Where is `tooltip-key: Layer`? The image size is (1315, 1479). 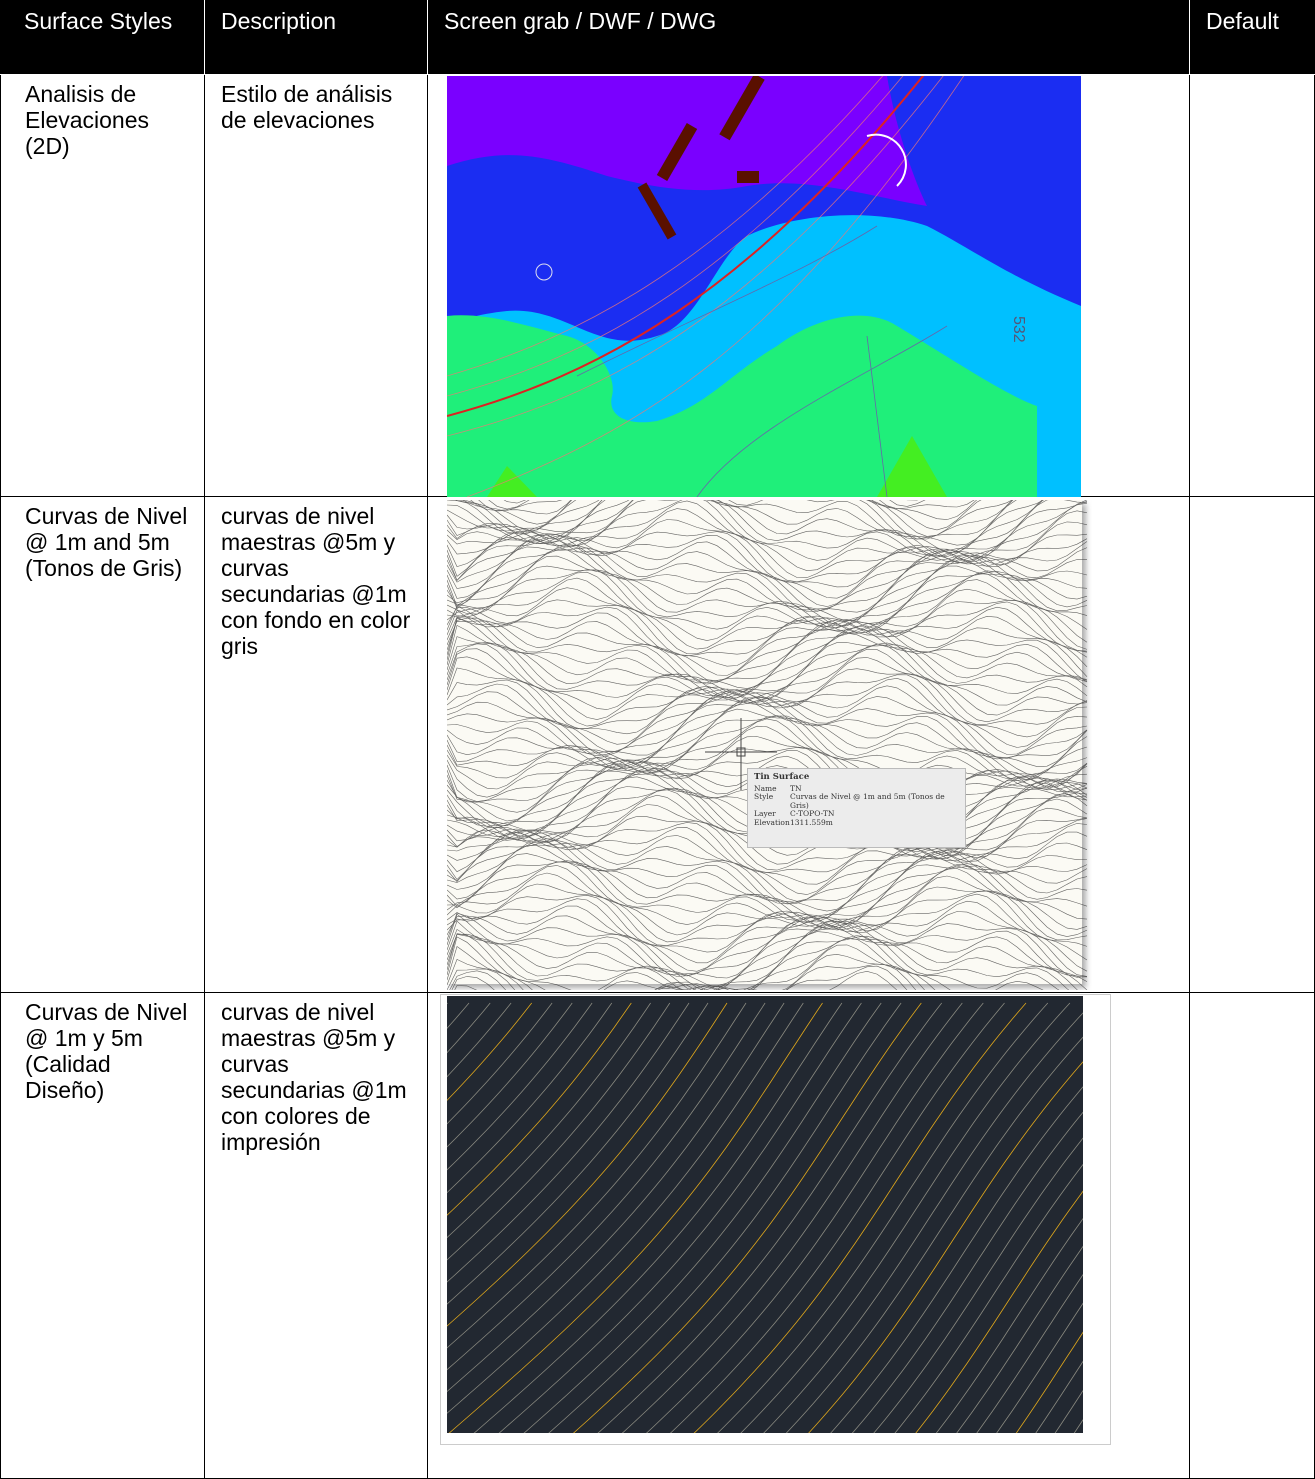
tooltip-key: Layer is located at coordinates (765, 813).